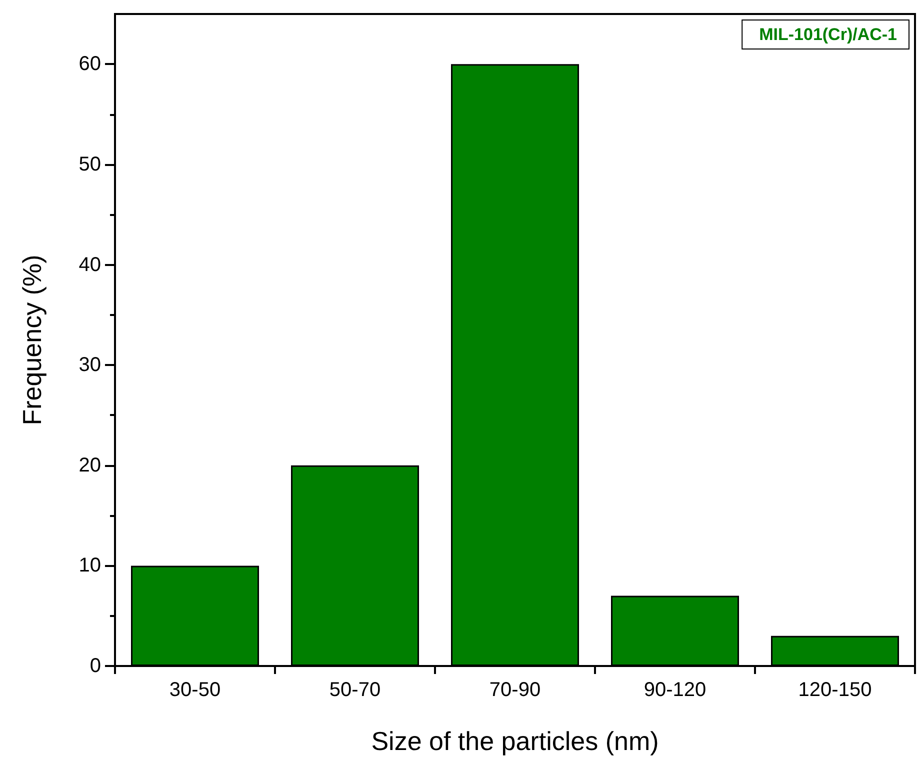 The image size is (917, 768). What do you see at coordinates (89, 265) in the screenshot?
I see `y-tick-label: 40` at bounding box center [89, 265].